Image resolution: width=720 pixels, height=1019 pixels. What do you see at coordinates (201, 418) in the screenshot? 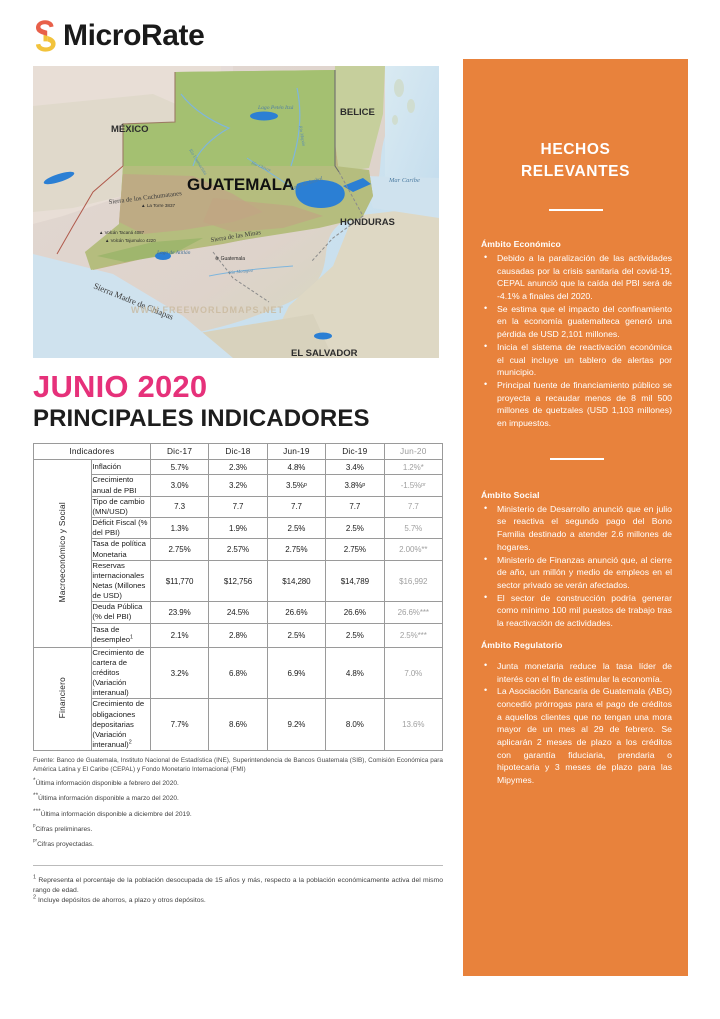
I see `page-title-subtitle: PRINCIPALES INDICADORES` at bounding box center [201, 418].